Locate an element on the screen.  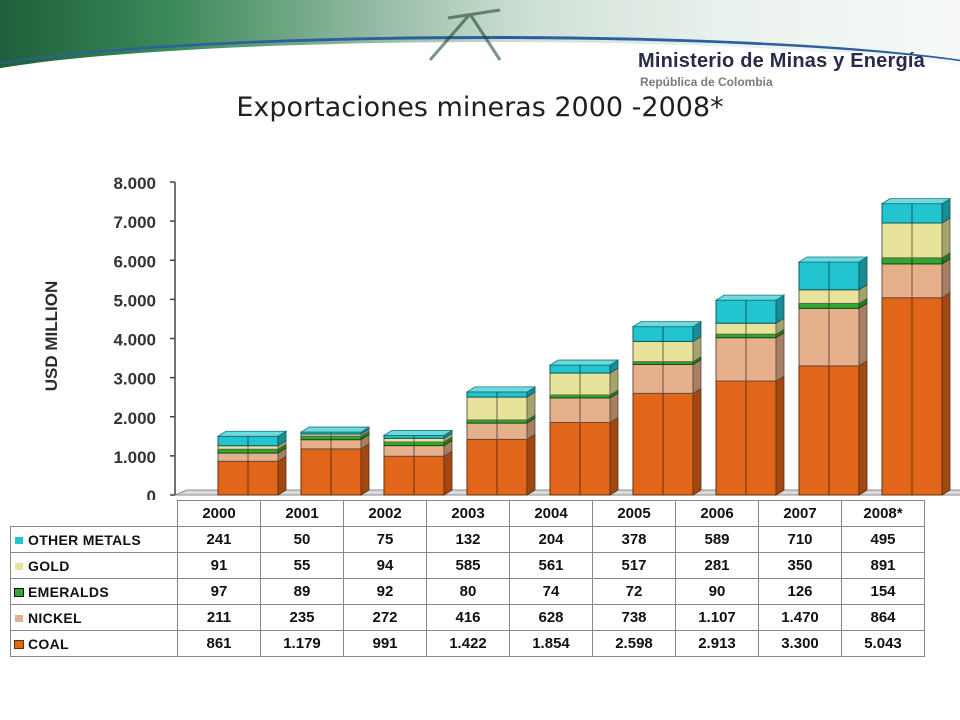
page-title: Exportaciones mineras 2000 -2008* is located at coordinates (480, 107).